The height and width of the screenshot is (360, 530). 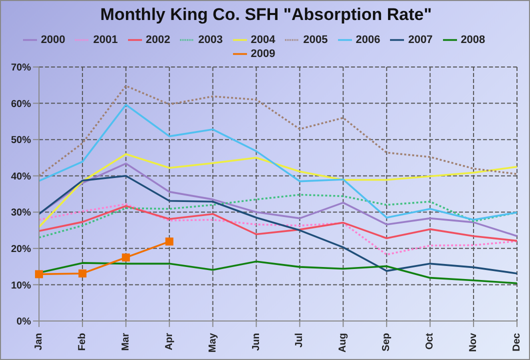 I want to click on y-tick-label: 0%, so click(x=24, y=322).